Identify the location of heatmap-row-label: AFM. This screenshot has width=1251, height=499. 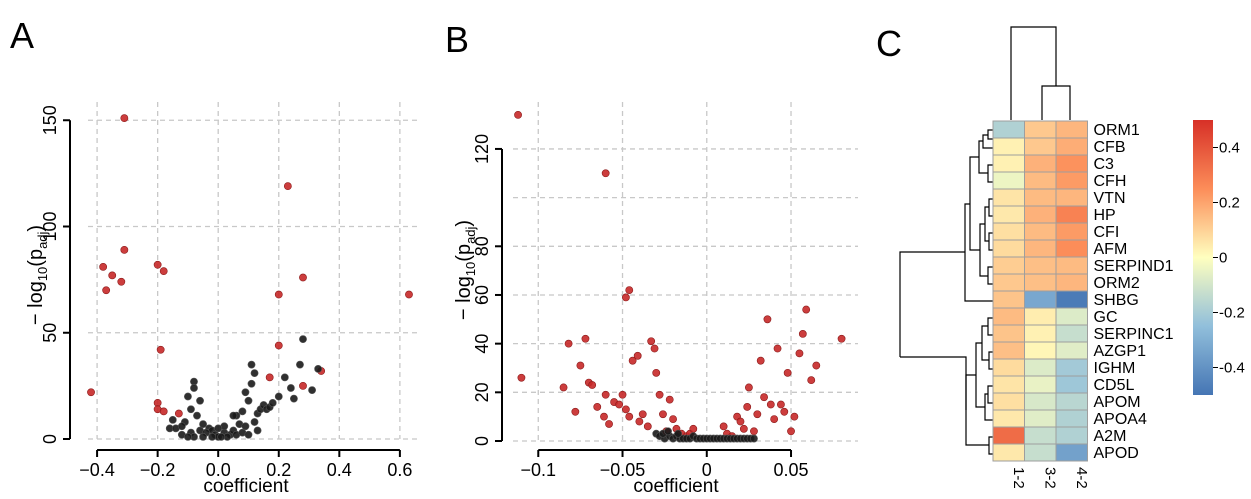
(1111, 249).